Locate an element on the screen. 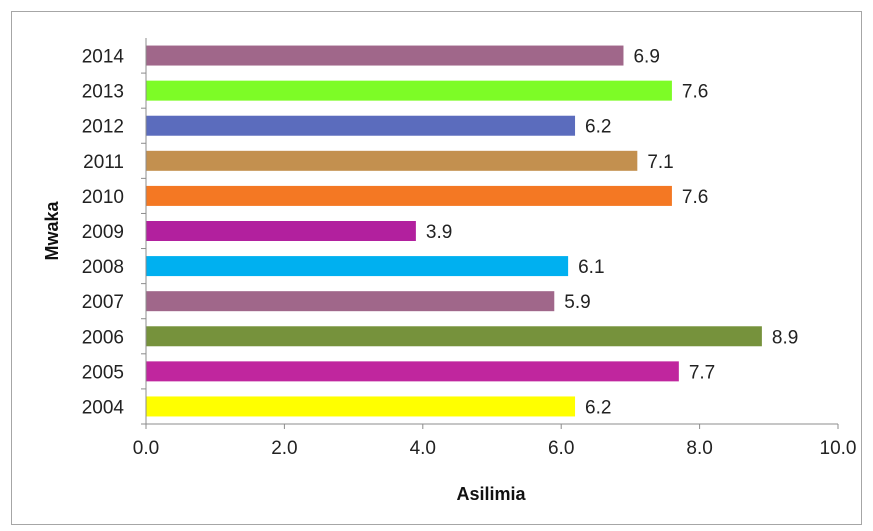 This screenshot has width=873, height=531. data-label-2006: 8.9 is located at coordinates (785, 337).